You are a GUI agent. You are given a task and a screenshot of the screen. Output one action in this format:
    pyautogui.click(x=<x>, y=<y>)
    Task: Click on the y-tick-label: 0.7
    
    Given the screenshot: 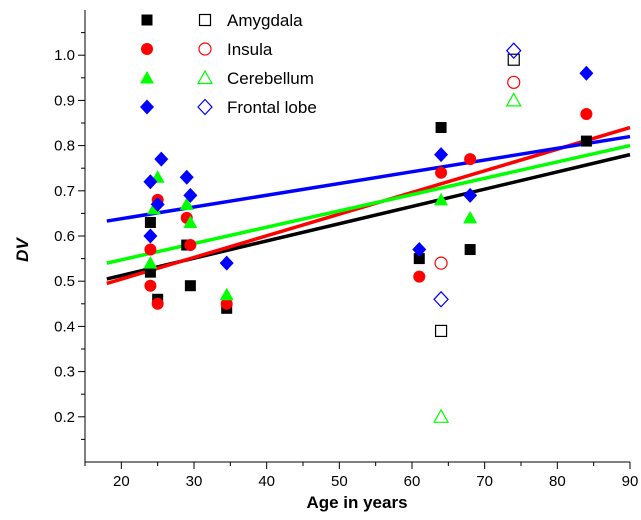 What is the action you would take?
    pyautogui.click(x=64, y=191)
    